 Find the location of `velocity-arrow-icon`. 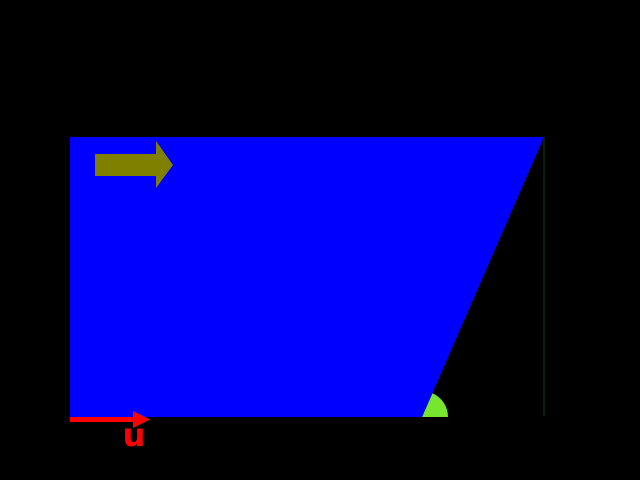

velocity-arrow-icon is located at coordinates (110, 419).